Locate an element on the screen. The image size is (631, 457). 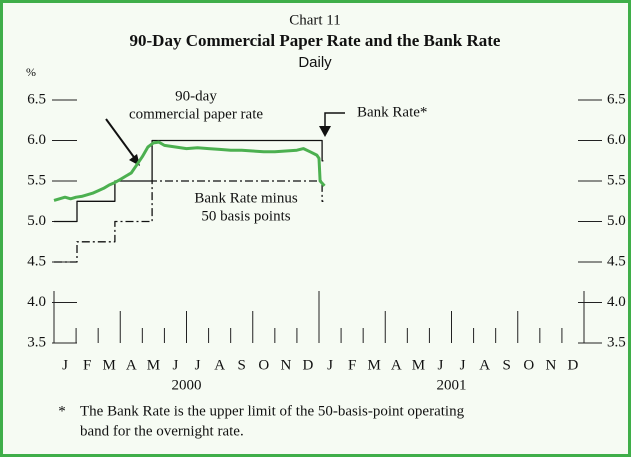
chart-subtitle: Daily is located at coordinates (315, 62).